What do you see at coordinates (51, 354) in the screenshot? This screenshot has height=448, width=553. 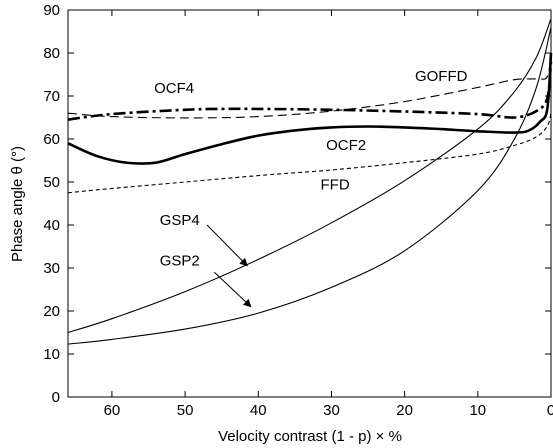 I see `y-tick-label: 10` at bounding box center [51, 354].